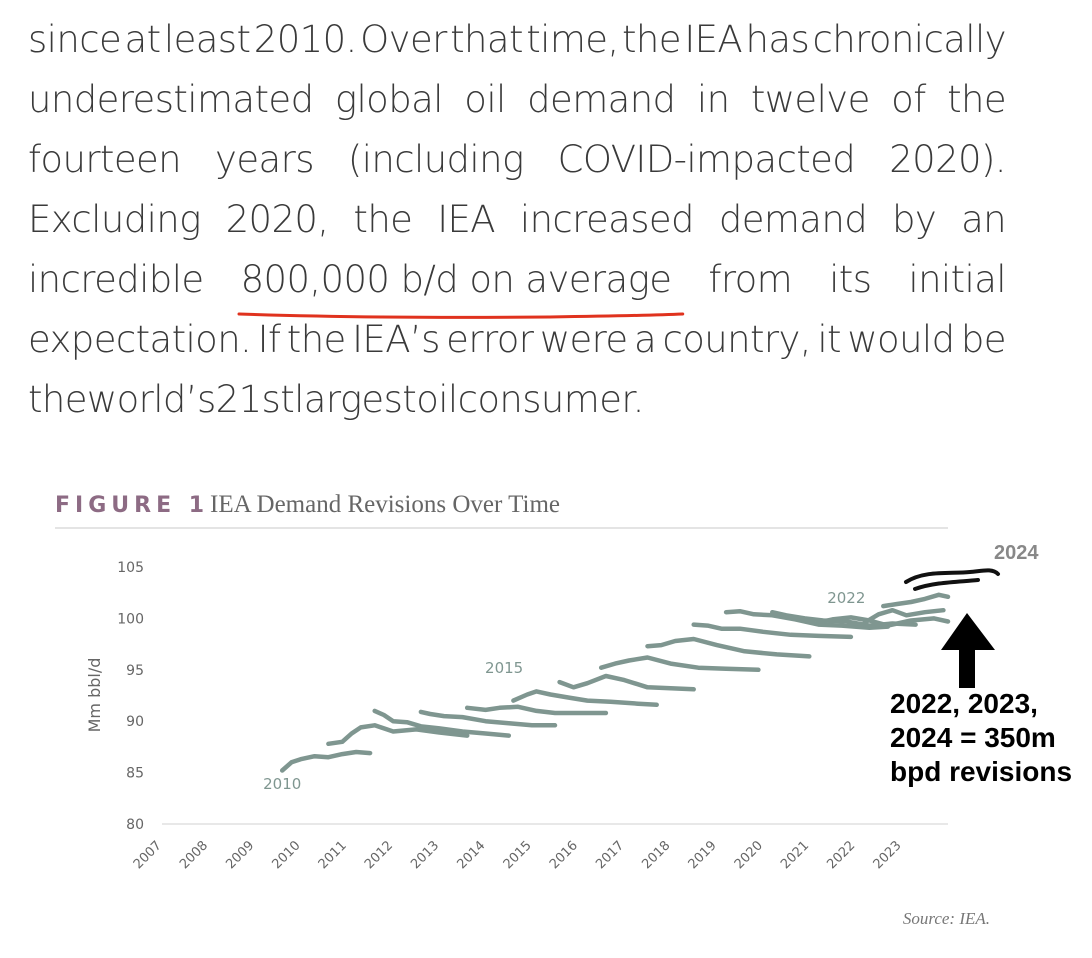 The height and width of the screenshot is (958, 1092). What do you see at coordinates (626, 682) in the screenshot?
I see `series-line-2016` at bounding box center [626, 682].